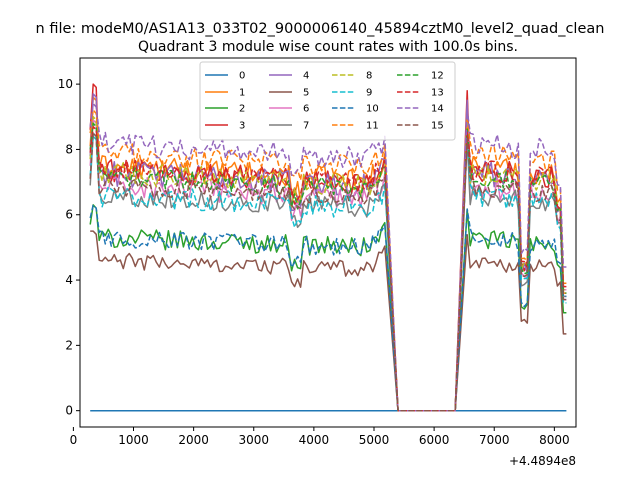 The width and height of the screenshot is (640, 480). What do you see at coordinates (242, 76) in the screenshot?
I see `legend-label-0: 0` at bounding box center [242, 76].